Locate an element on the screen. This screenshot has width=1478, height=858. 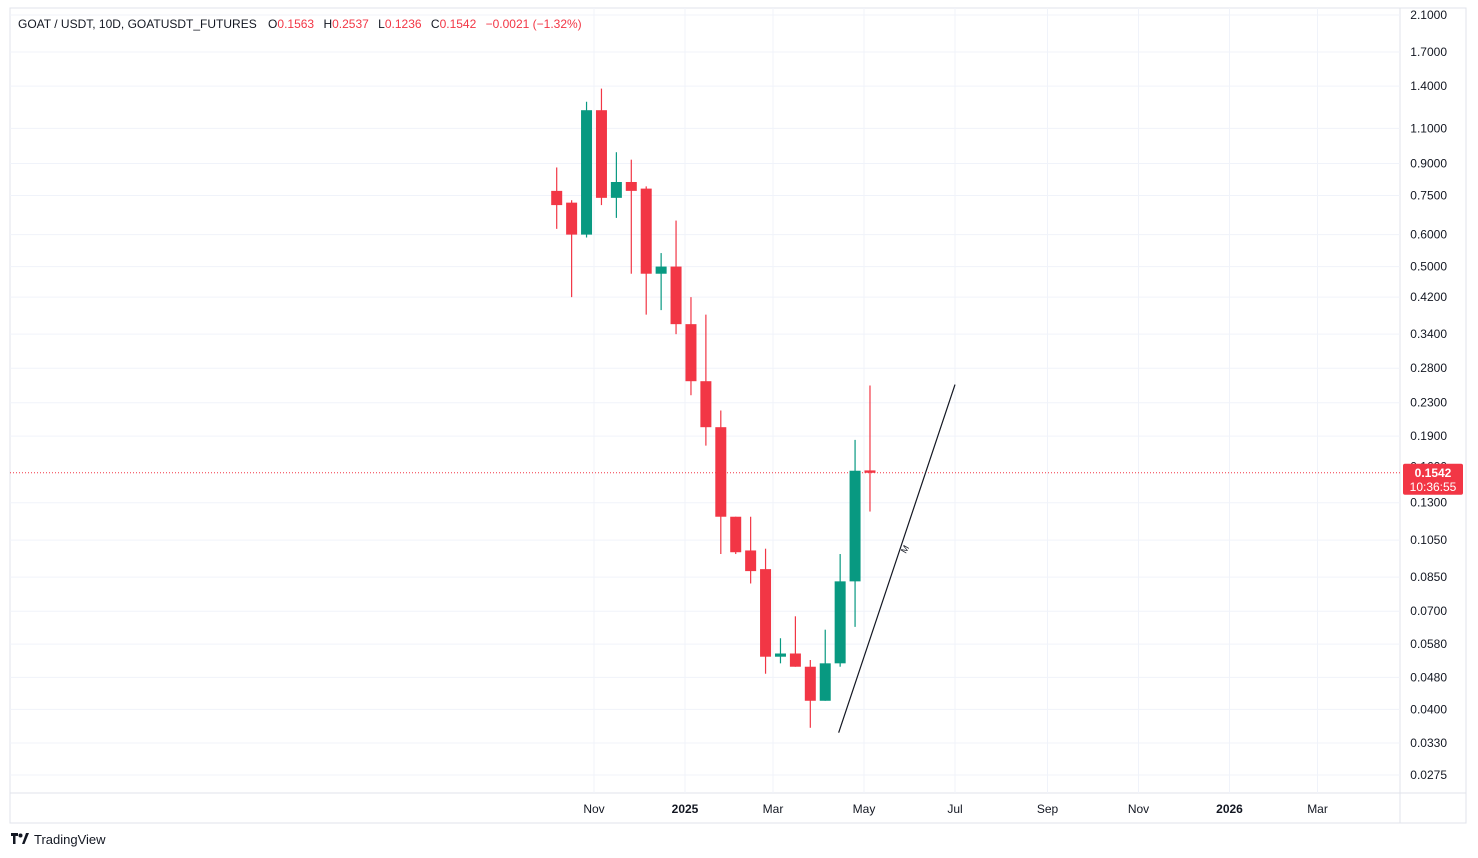
tradingview-brand: TradingView is located at coordinates (58, 839).